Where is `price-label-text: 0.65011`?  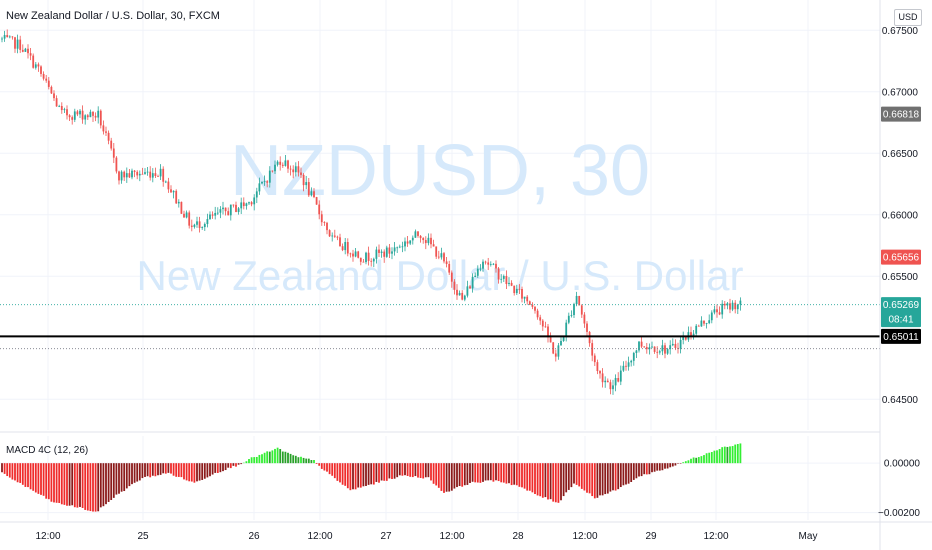 price-label-text: 0.65011 is located at coordinates (901, 337).